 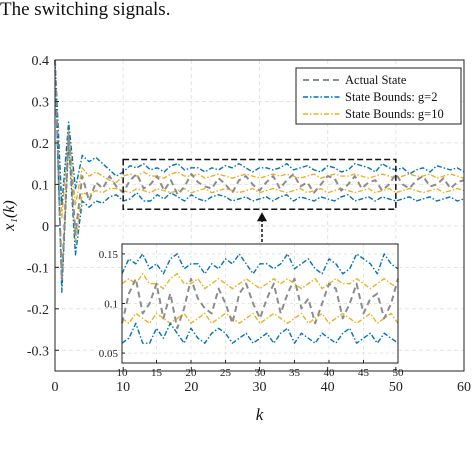 What do you see at coordinates (391, 97) in the screenshot?
I see `legend-label-bounds-g2: State Bounds: g=2` at bounding box center [391, 97].